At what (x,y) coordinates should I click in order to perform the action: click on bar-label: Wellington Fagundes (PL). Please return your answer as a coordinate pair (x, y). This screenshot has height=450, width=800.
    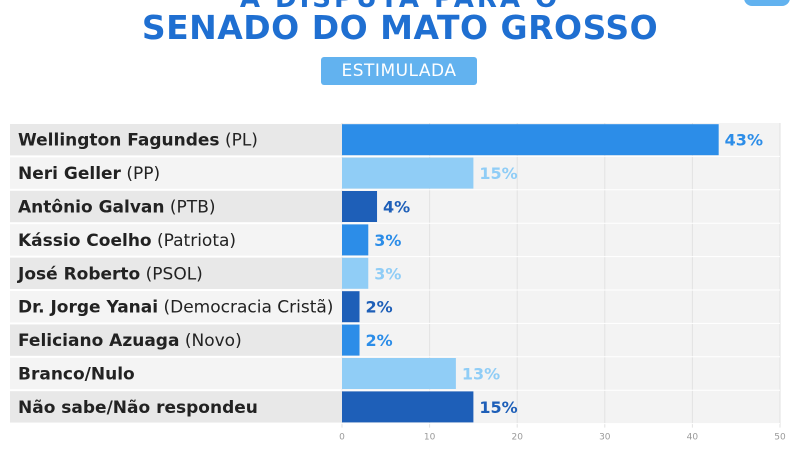
    Looking at the image, I should click on (138, 141).